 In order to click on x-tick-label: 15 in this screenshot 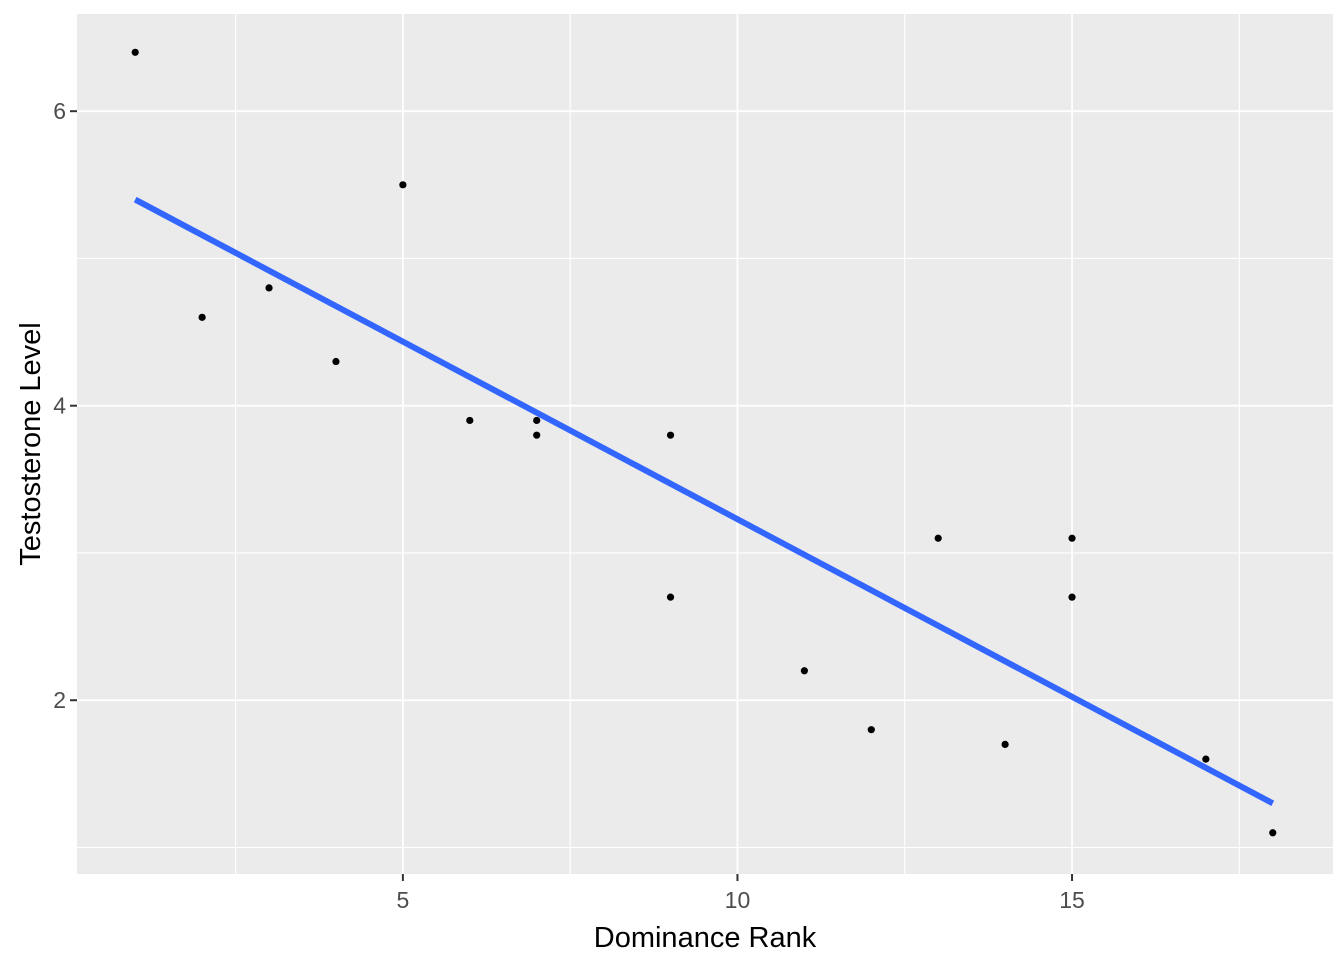, I will do `click(1072, 900)`.